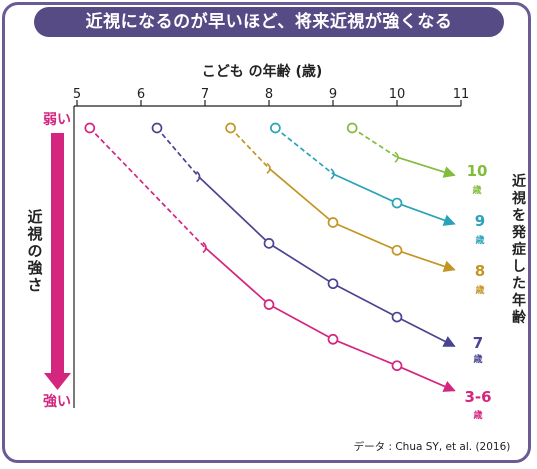 This screenshot has width=537, height=469. I want to click on data-credit: データ : Chua SY, et al. (2016), so click(432, 446).